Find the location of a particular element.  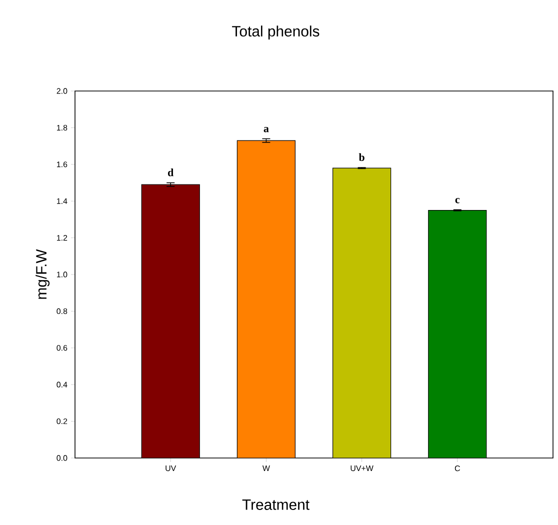

x-axis-title: Treatment is located at coordinates (276, 505).